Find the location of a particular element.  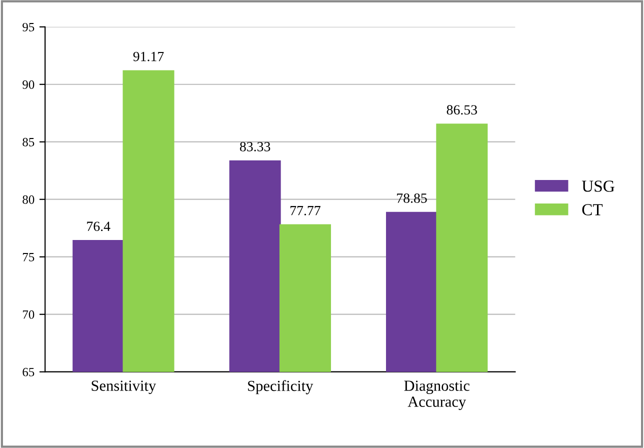

data-label: 91.17 is located at coordinates (148, 57).